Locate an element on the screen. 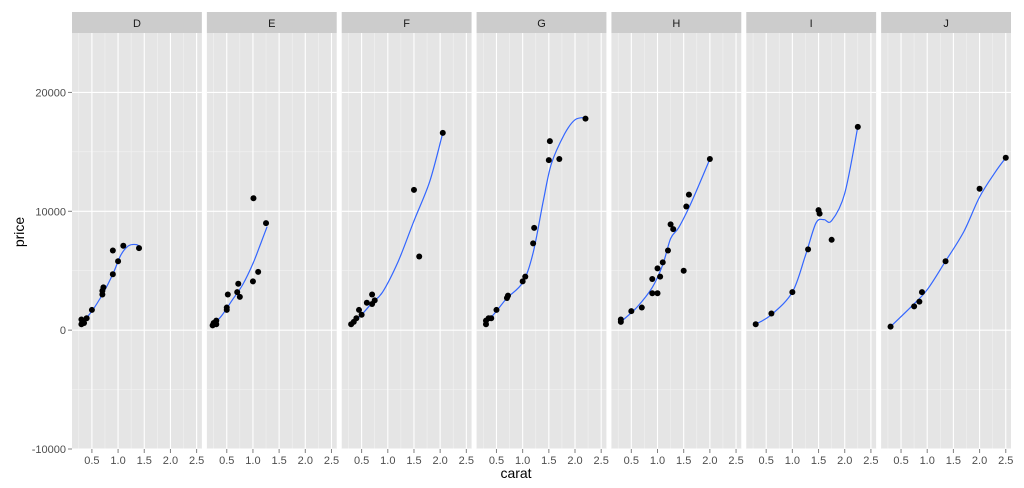  x-axis-title: carat is located at coordinates (515, 473).